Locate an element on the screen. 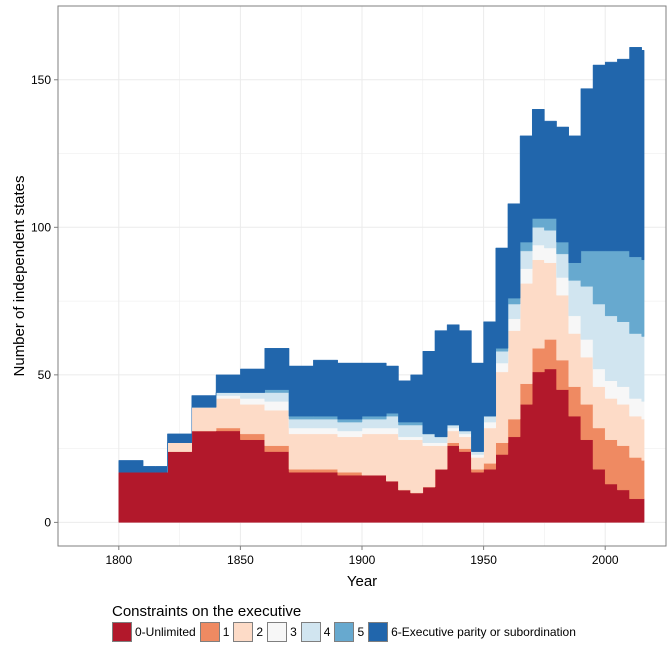  legend-label: 1 is located at coordinates (226, 632).